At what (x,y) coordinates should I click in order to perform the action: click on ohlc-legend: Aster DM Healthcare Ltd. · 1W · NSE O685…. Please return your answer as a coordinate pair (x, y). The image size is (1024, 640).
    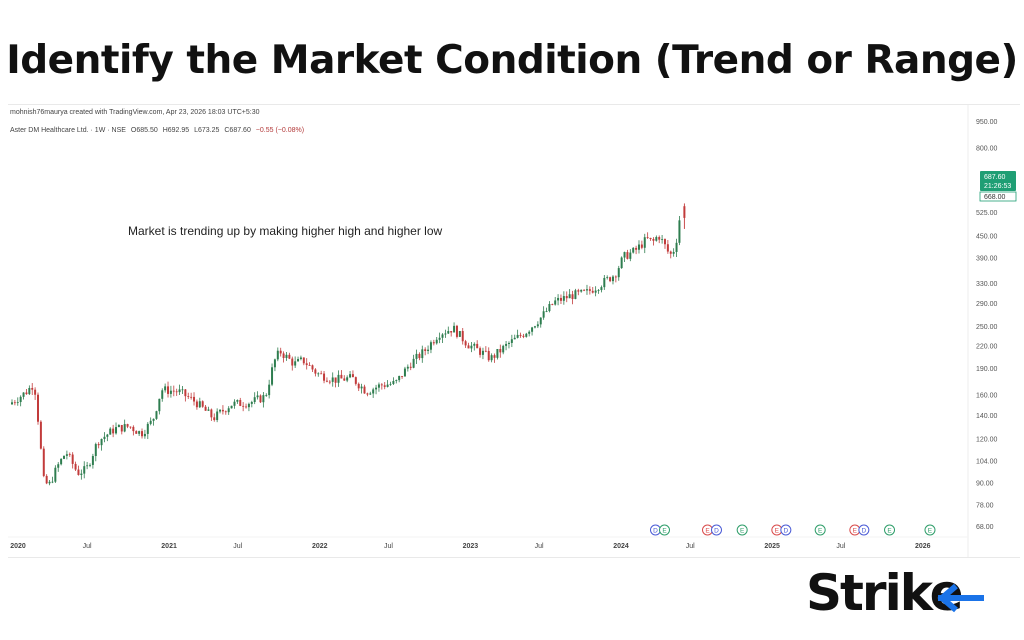
    Looking at the image, I should click on (158, 130).